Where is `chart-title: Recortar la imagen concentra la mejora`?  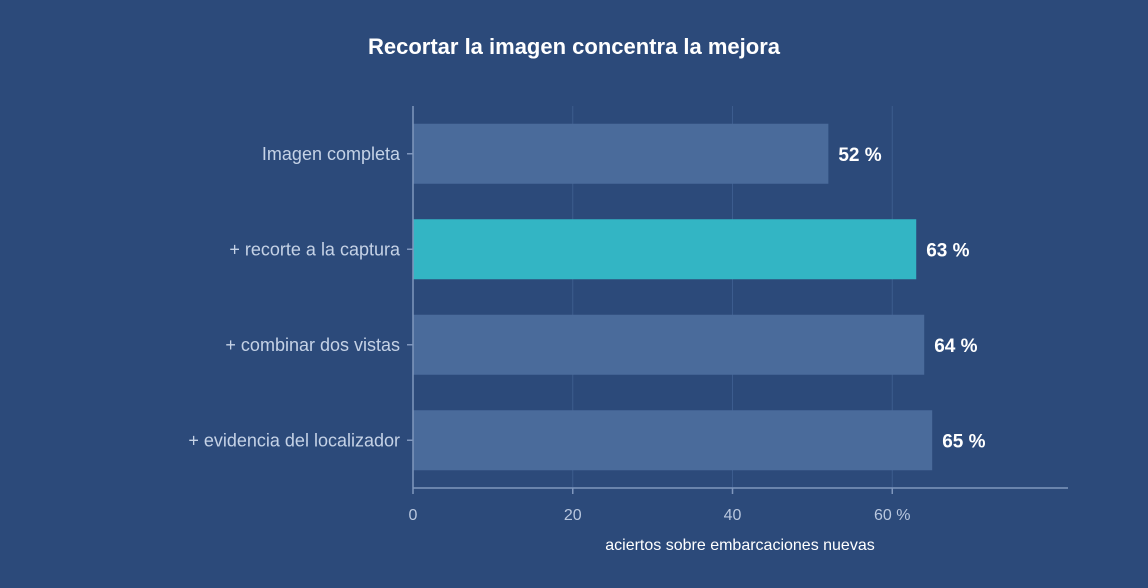 chart-title: Recortar la imagen concentra la mejora is located at coordinates (574, 46).